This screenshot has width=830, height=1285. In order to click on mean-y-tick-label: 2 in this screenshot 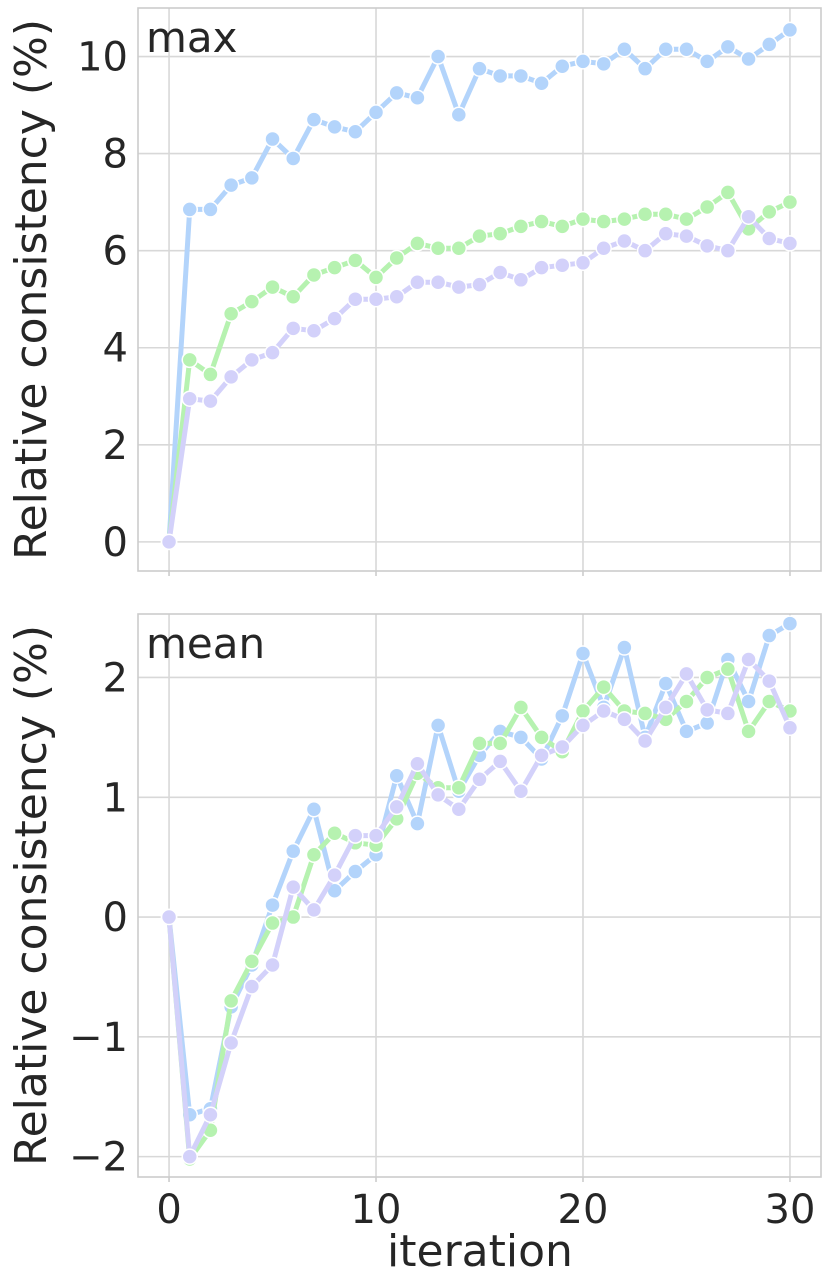, I will do `click(115, 678)`.